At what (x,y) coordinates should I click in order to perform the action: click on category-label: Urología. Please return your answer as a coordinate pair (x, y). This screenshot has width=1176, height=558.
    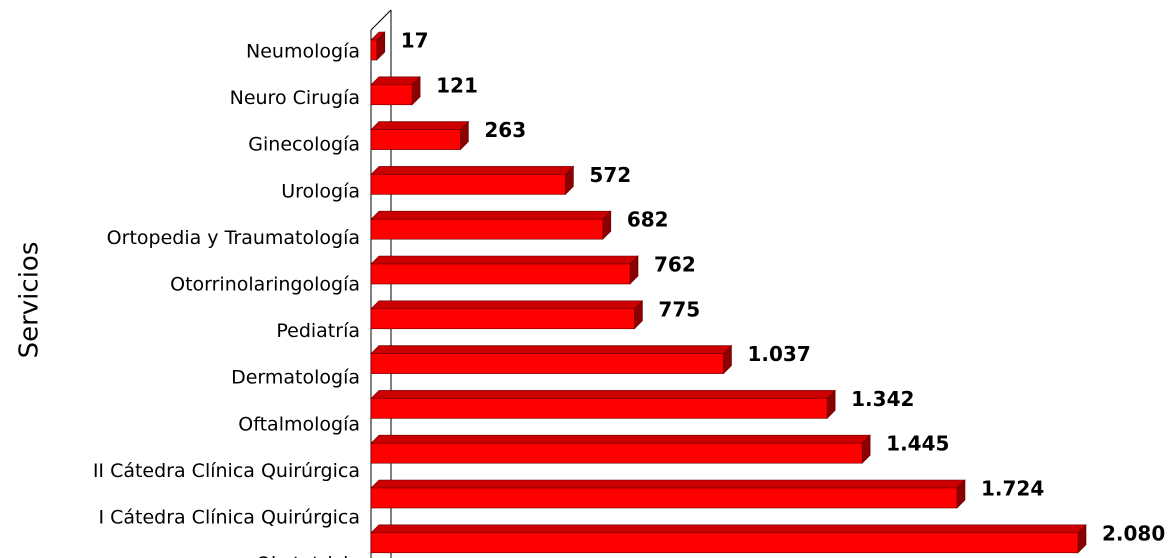
    Looking at the image, I should click on (320, 191).